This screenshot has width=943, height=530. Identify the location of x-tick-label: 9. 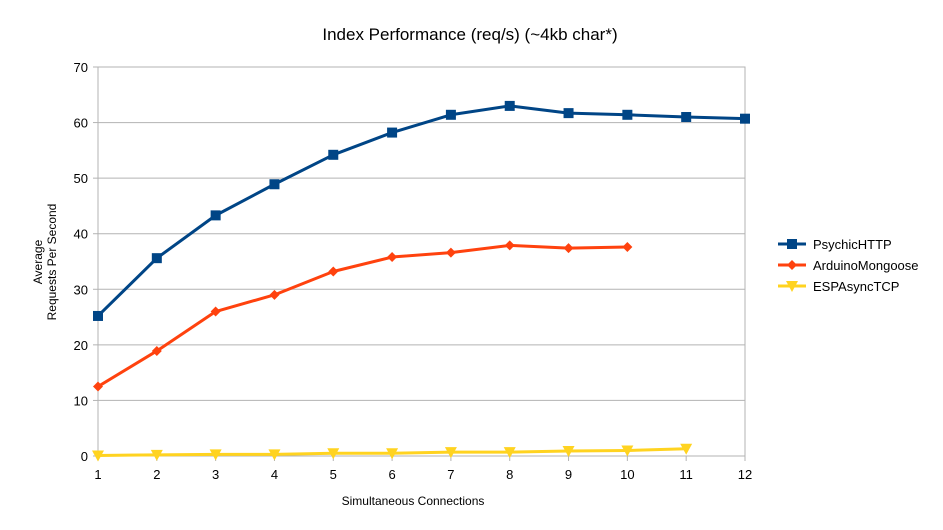
(568, 474).